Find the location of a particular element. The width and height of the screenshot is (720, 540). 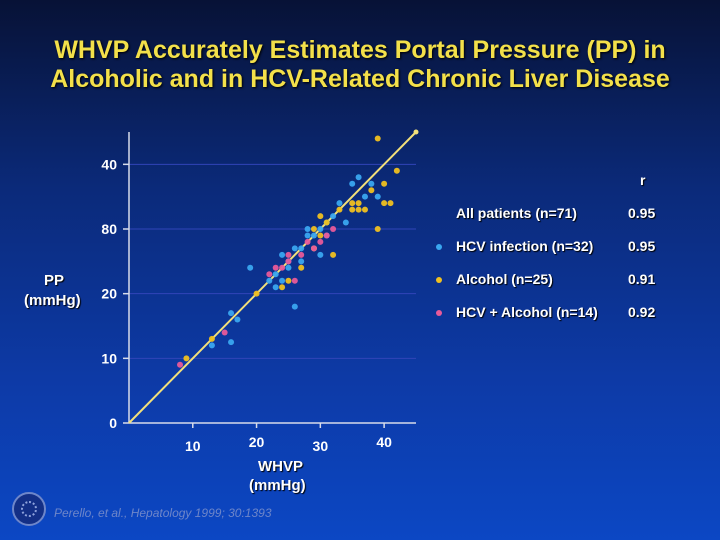

legend-label-alcohol: Alcohol (n=25) is located at coordinates (504, 279).